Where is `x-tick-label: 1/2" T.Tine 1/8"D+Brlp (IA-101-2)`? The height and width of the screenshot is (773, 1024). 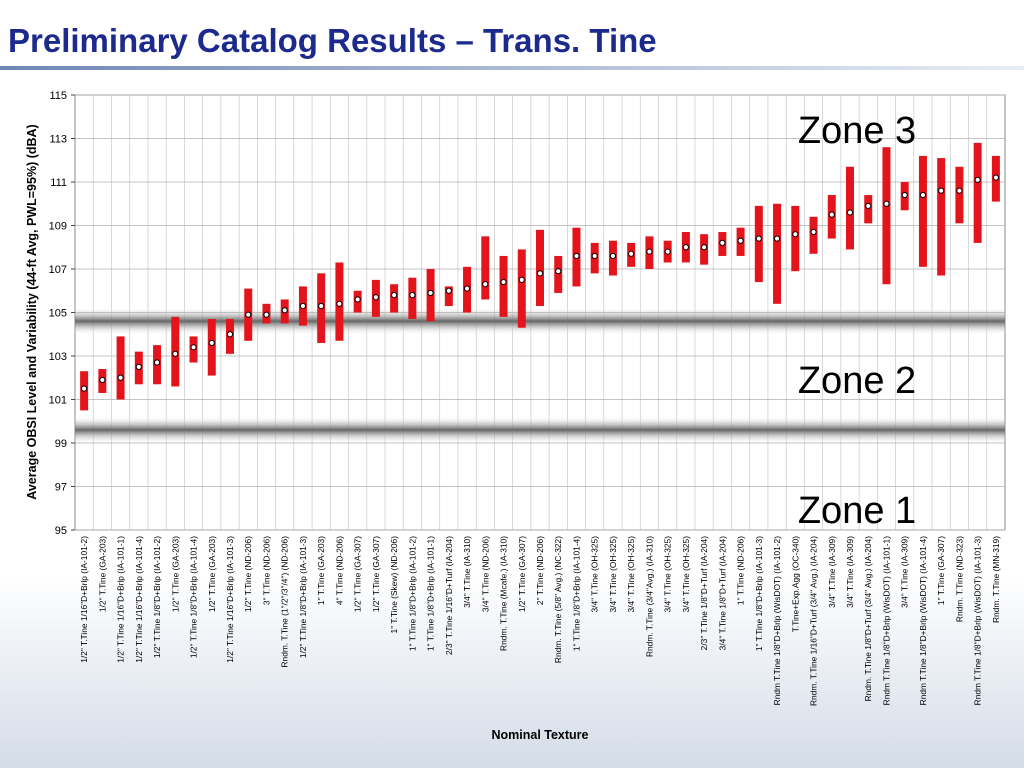
x-tick-label: 1/2" T.Tine 1/8"D+Brlp (IA-101-2) is located at coordinates (157, 597).